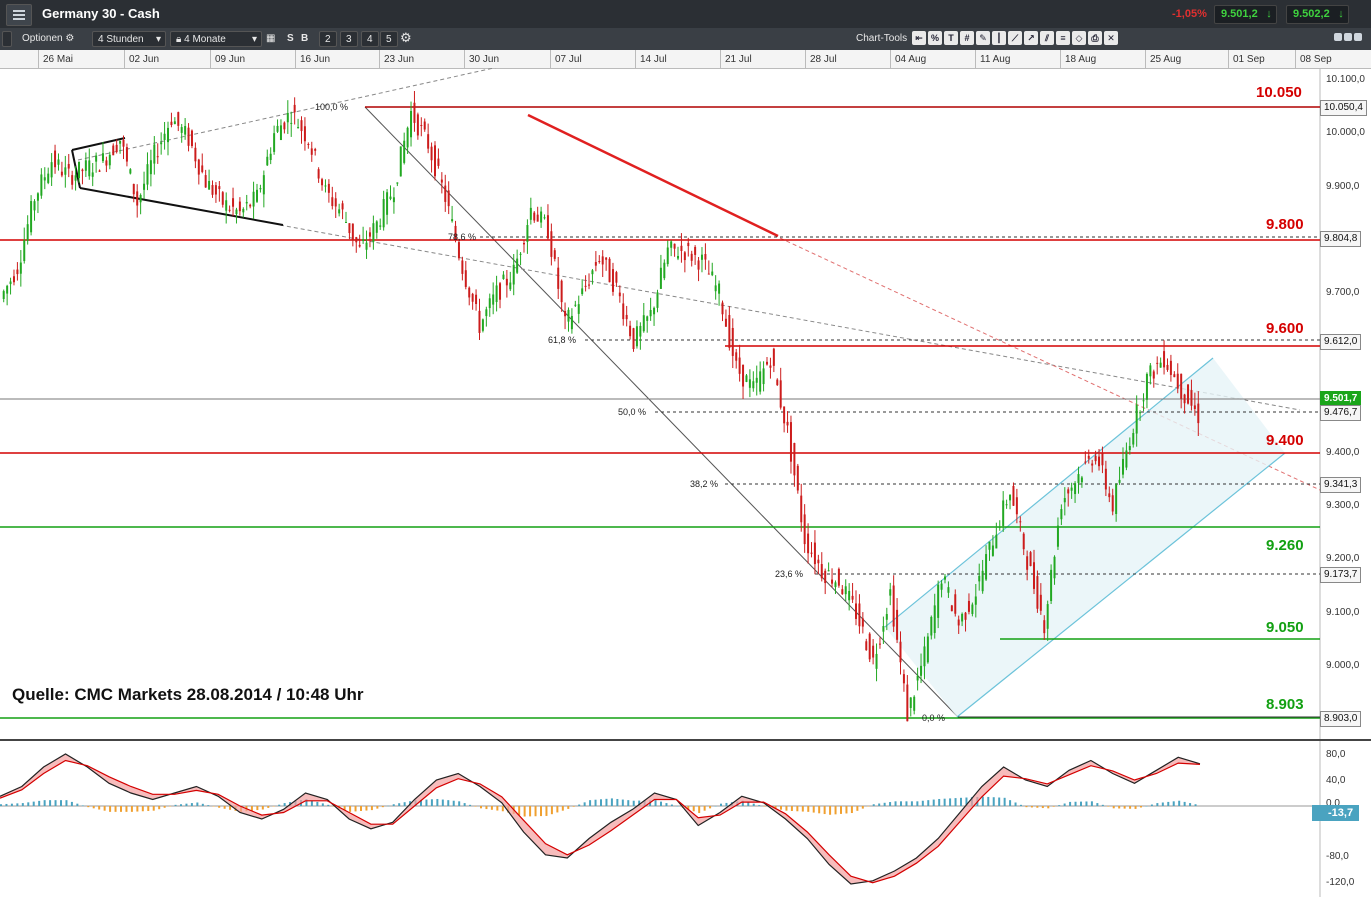 The height and width of the screenshot is (897, 1371). I want to click on osc-tick: 40,0, so click(1336, 780).